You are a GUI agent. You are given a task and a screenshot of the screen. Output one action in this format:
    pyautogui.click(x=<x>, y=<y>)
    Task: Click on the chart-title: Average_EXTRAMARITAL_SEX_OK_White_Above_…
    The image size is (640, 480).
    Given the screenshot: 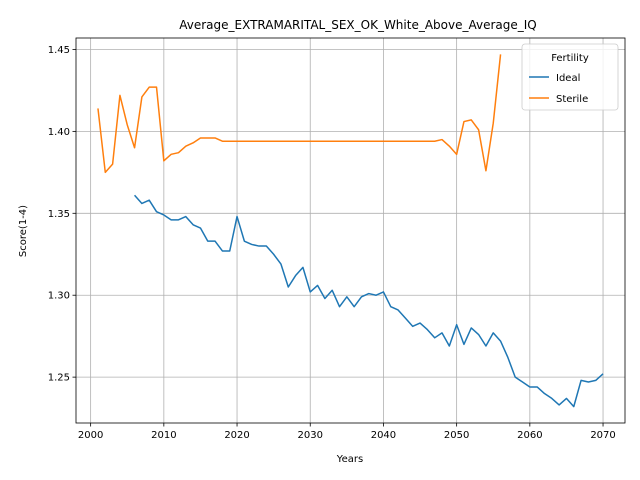 What is the action you would take?
    pyautogui.click(x=358, y=25)
    